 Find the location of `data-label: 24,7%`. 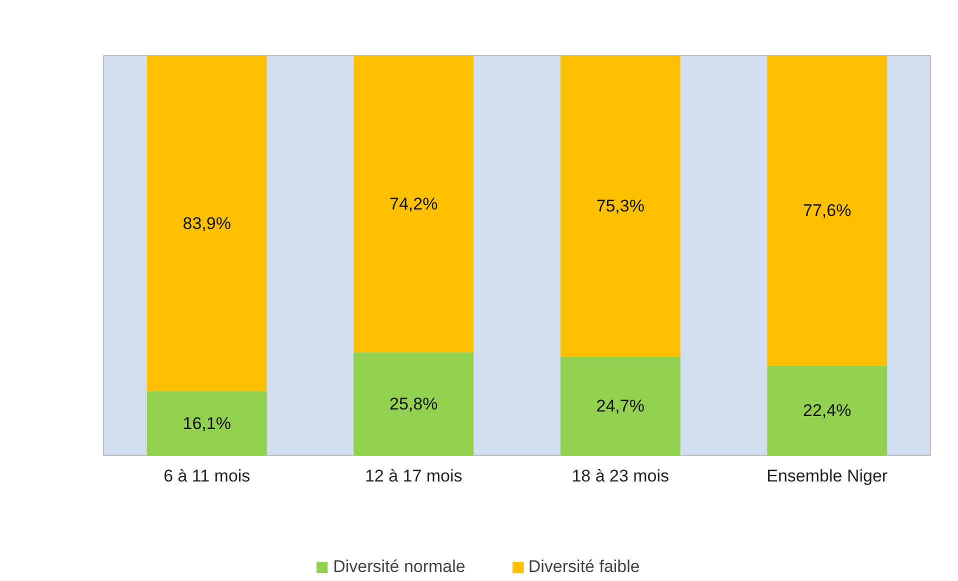

data-label: 24,7% is located at coordinates (620, 406).